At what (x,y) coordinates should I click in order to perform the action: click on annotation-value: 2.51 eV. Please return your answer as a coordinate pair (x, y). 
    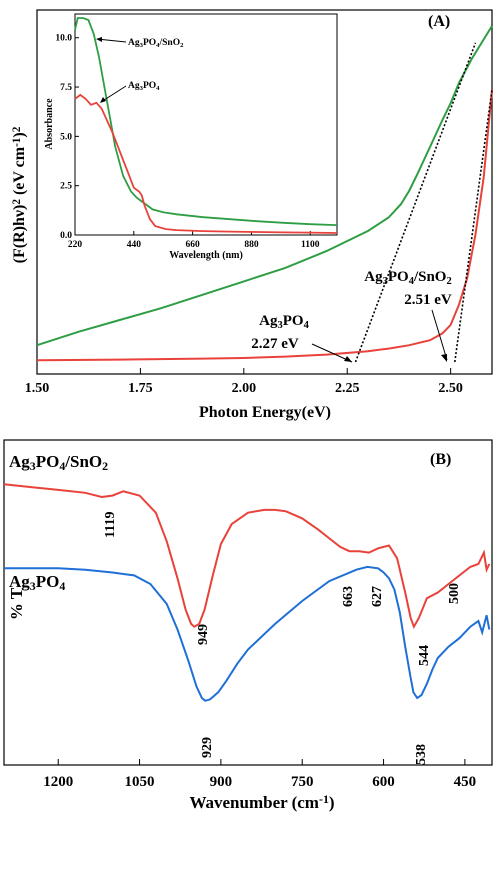
    Looking at the image, I should click on (428, 300).